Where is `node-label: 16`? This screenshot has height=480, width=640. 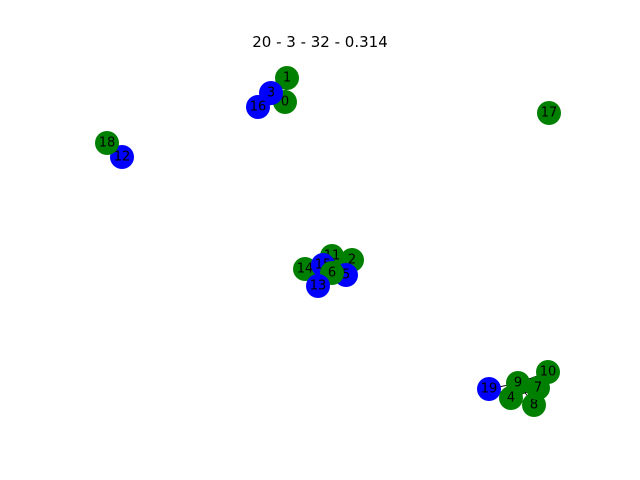 node-label: 16 is located at coordinates (258, 107).